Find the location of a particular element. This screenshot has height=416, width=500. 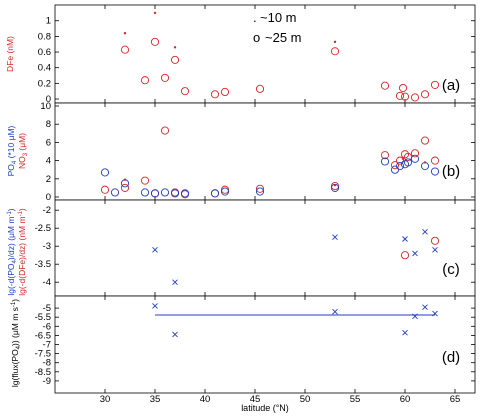

y-tick-label: -5 is located at coordinates (47, 308).